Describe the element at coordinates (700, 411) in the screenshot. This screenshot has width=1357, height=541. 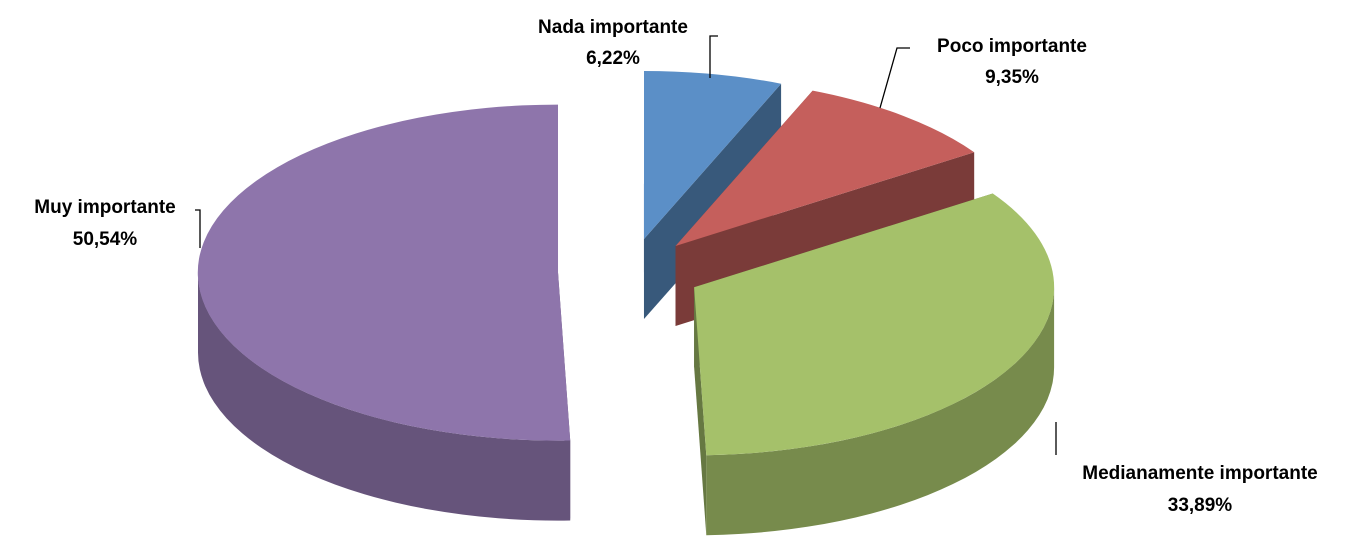
I see `slice-side` at that location.